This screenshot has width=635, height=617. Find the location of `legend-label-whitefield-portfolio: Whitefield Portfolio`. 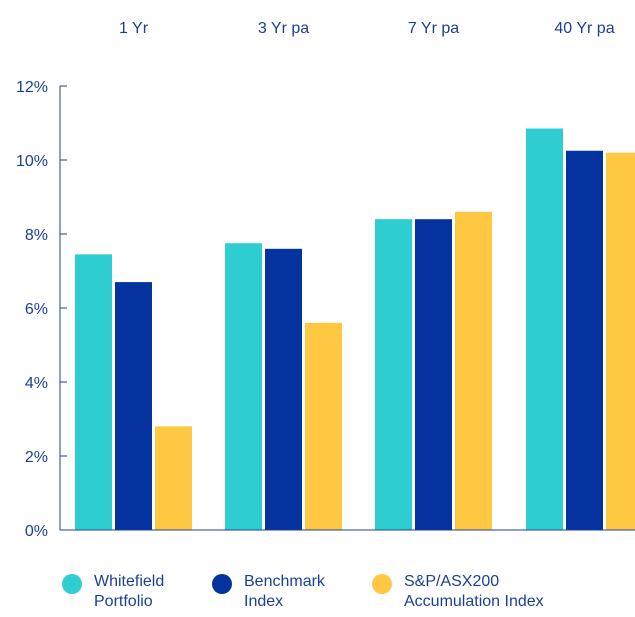

legend-label-whitefield-portfolio: Whitefield Portfolio is located at coordinates (129, 591).